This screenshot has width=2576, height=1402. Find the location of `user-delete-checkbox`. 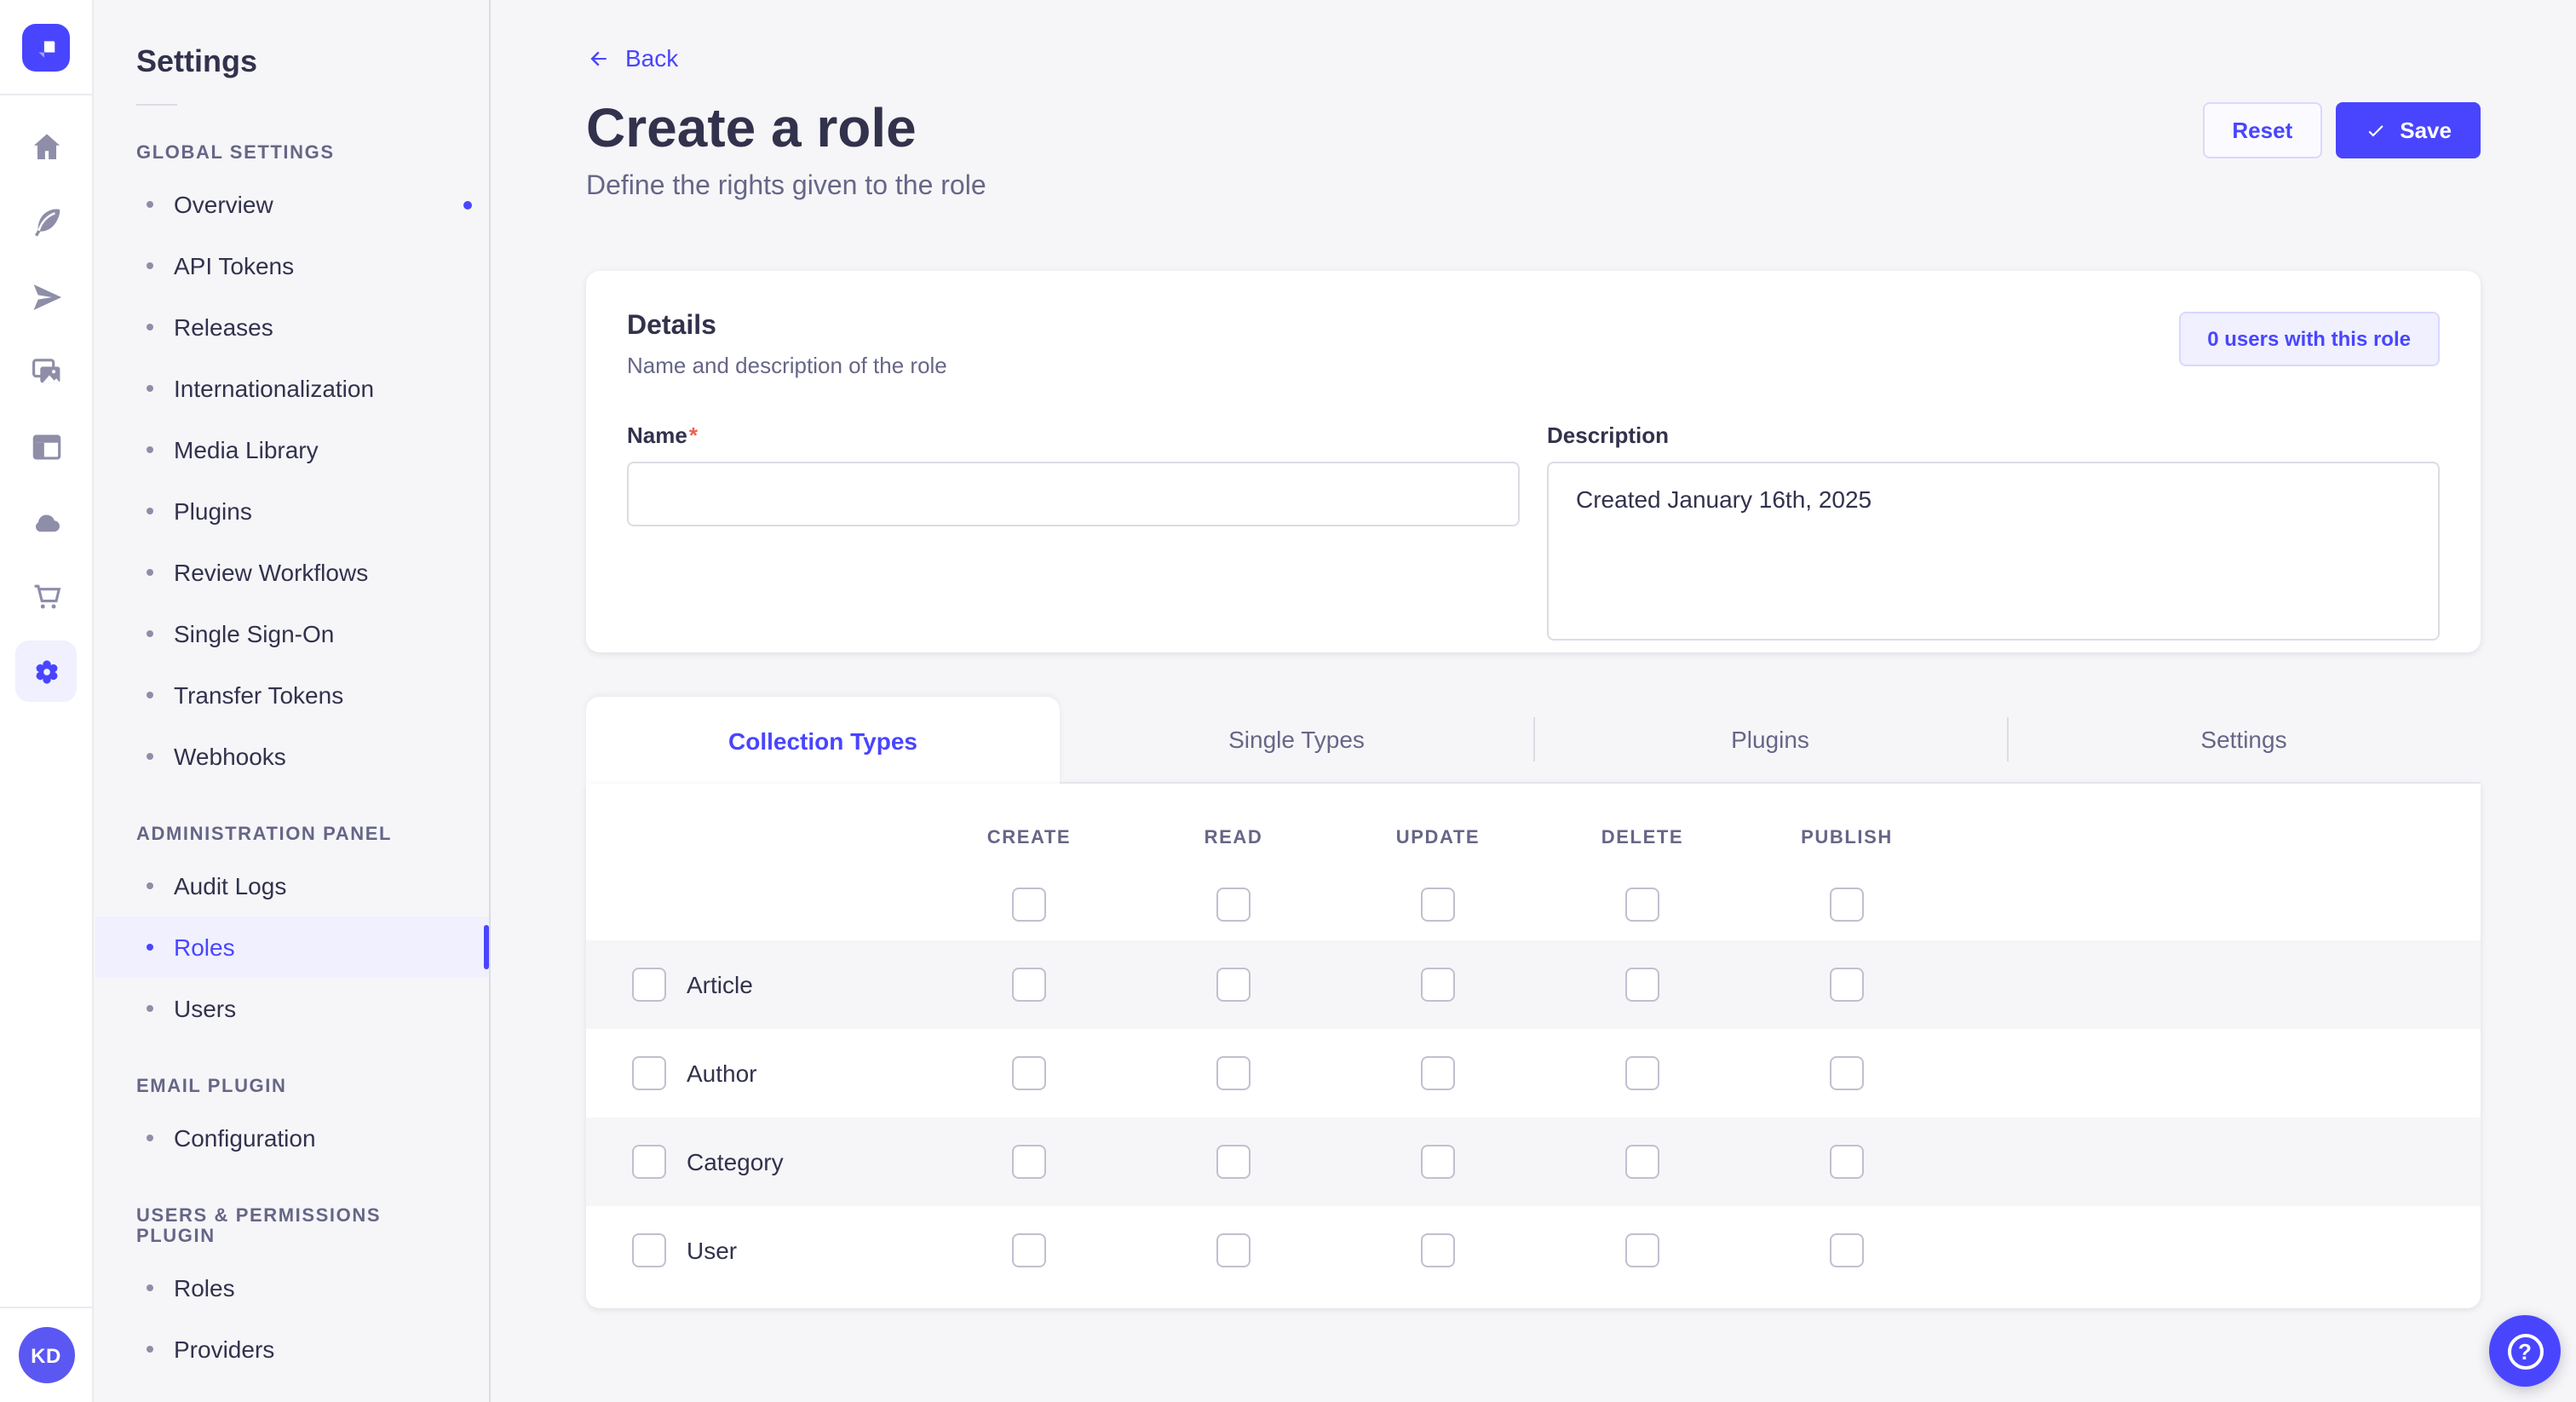

user-delete-checkbox is located at coordinates (1642, 1250).